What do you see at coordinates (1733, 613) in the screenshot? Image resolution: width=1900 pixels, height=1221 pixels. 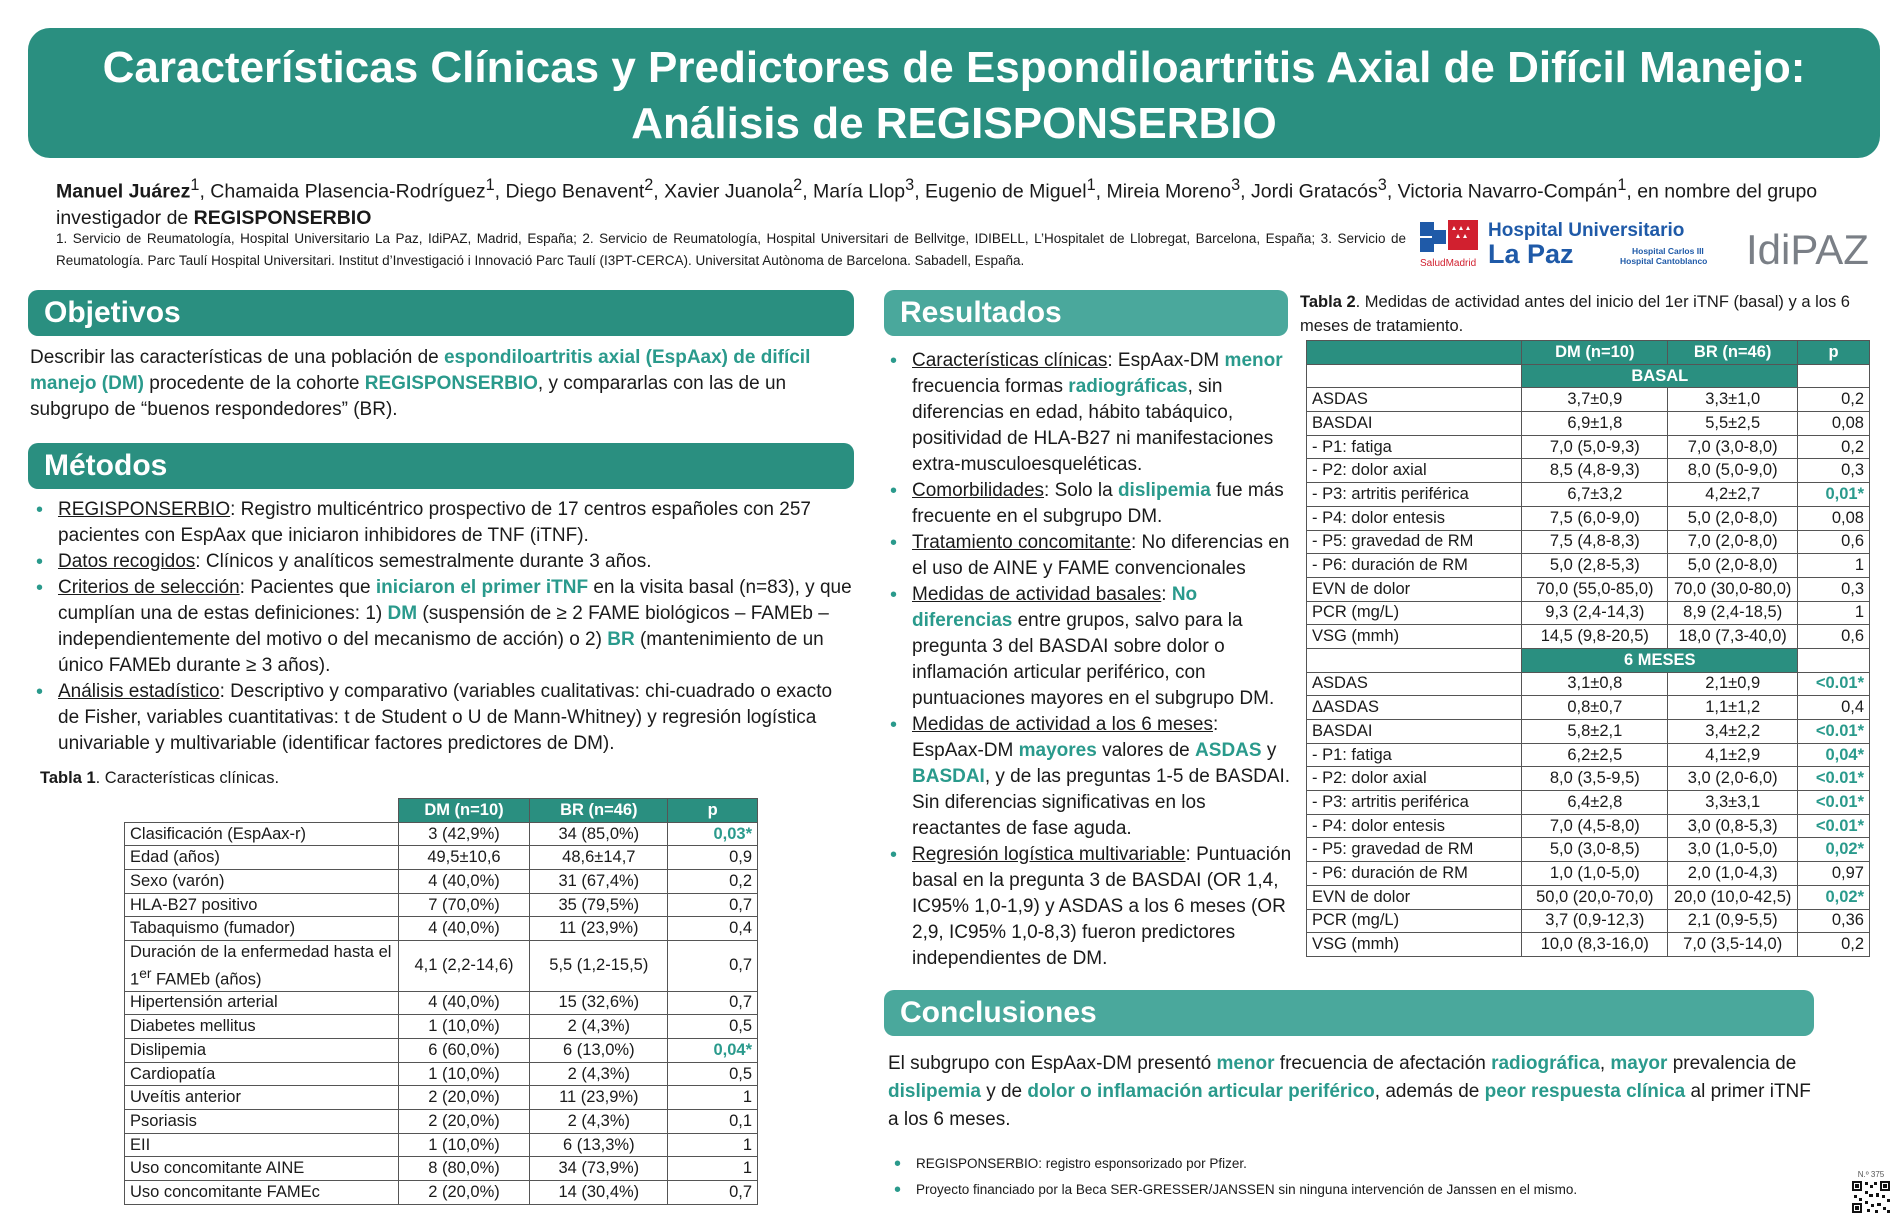 I see `value-cell: 8,9 (2,4-18,5)` at bounding box center [1733, 613].